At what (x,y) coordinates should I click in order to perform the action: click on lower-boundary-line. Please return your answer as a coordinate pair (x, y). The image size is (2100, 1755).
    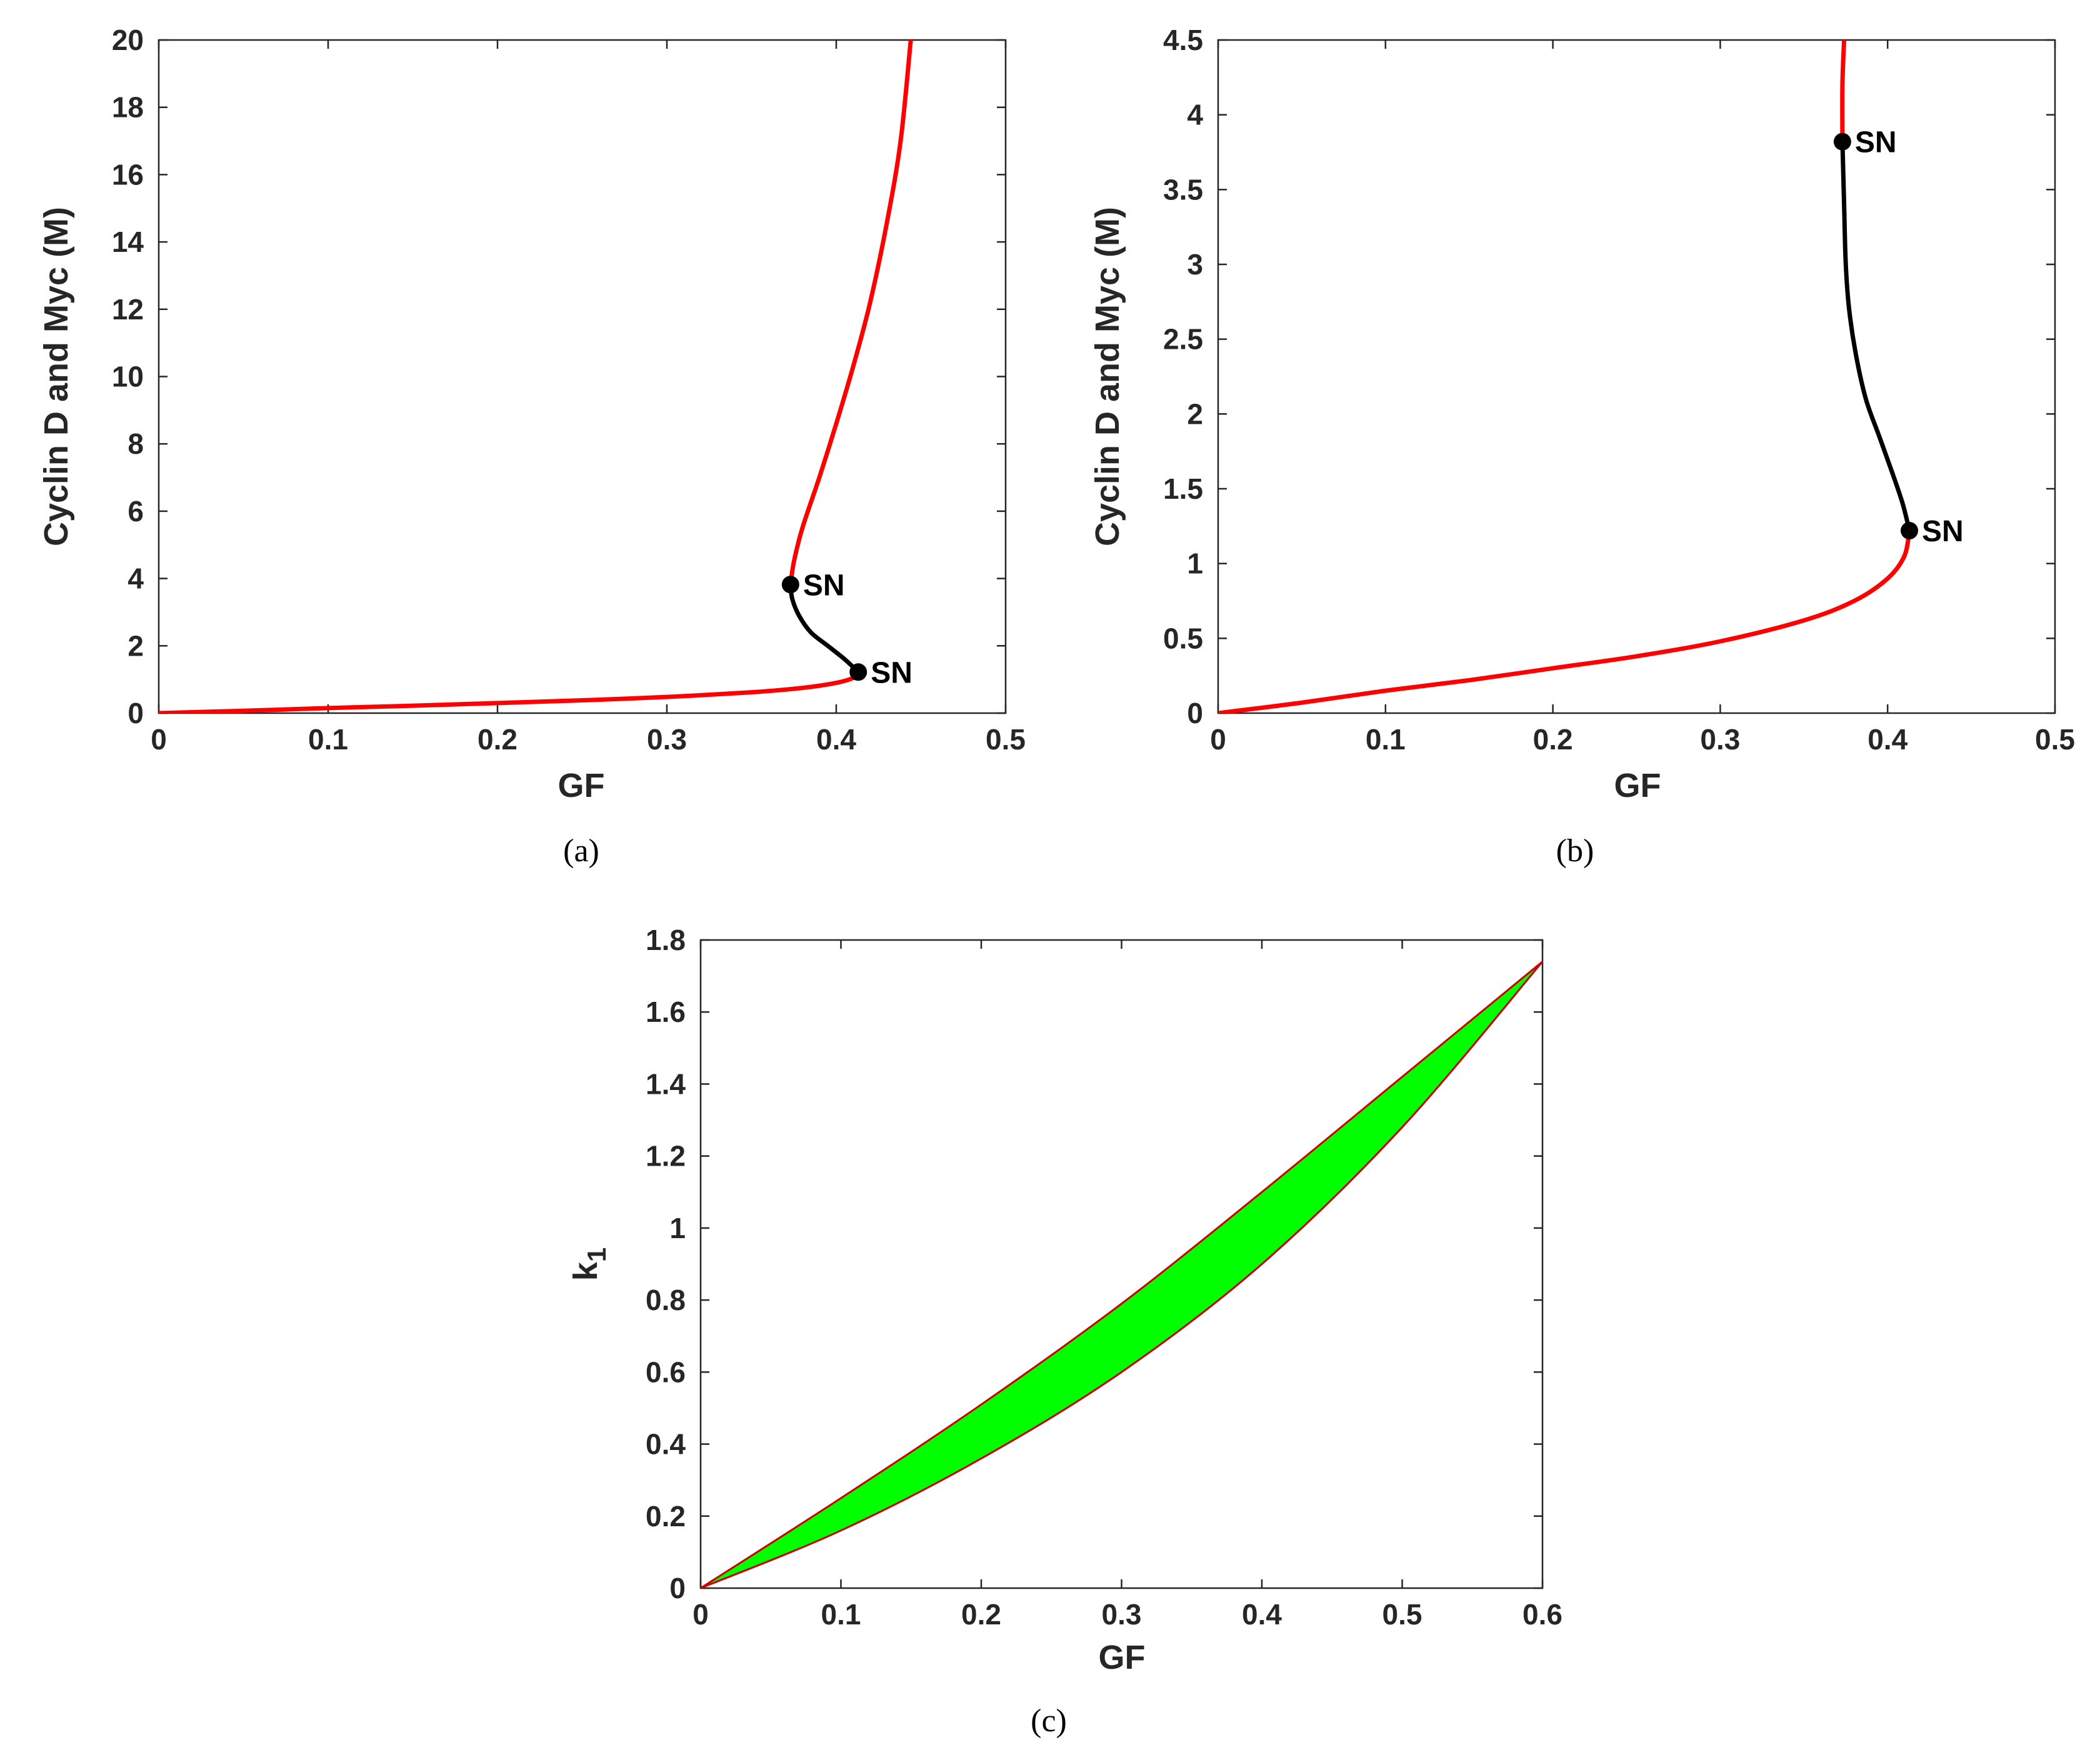
    Looking at the image, I should click on (1122, 1275).